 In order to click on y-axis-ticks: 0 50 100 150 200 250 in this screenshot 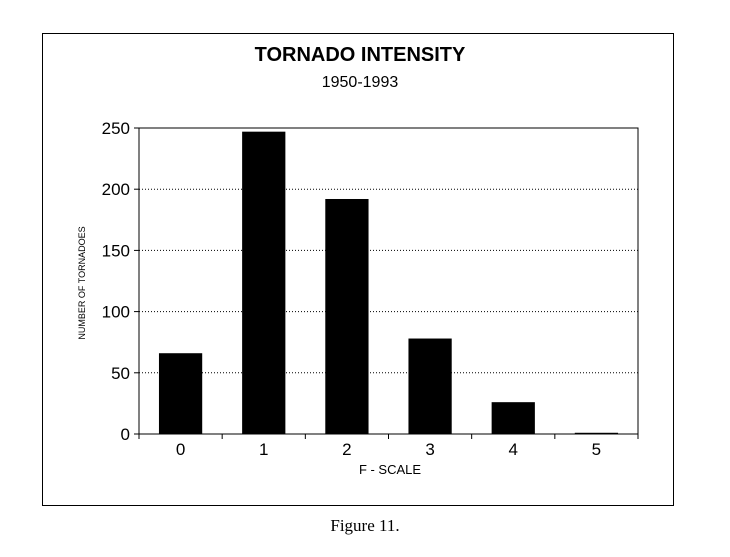, I will do `click(120, 281)`.